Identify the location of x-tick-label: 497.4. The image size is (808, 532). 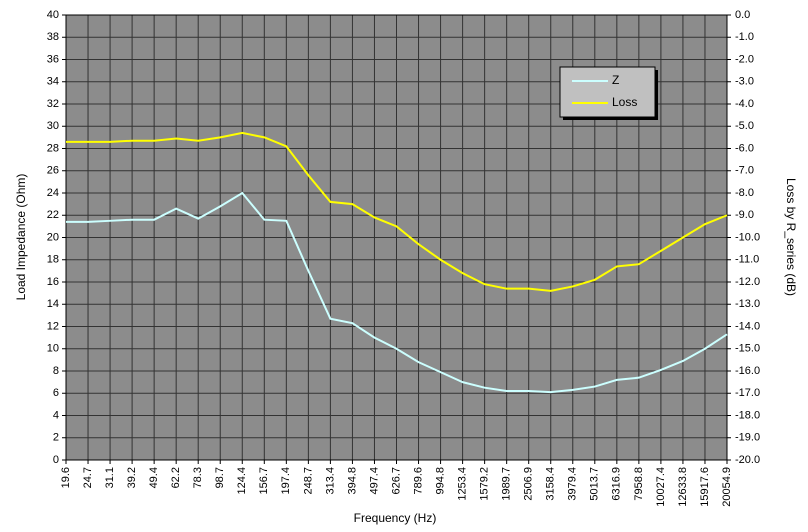
(374, 481).